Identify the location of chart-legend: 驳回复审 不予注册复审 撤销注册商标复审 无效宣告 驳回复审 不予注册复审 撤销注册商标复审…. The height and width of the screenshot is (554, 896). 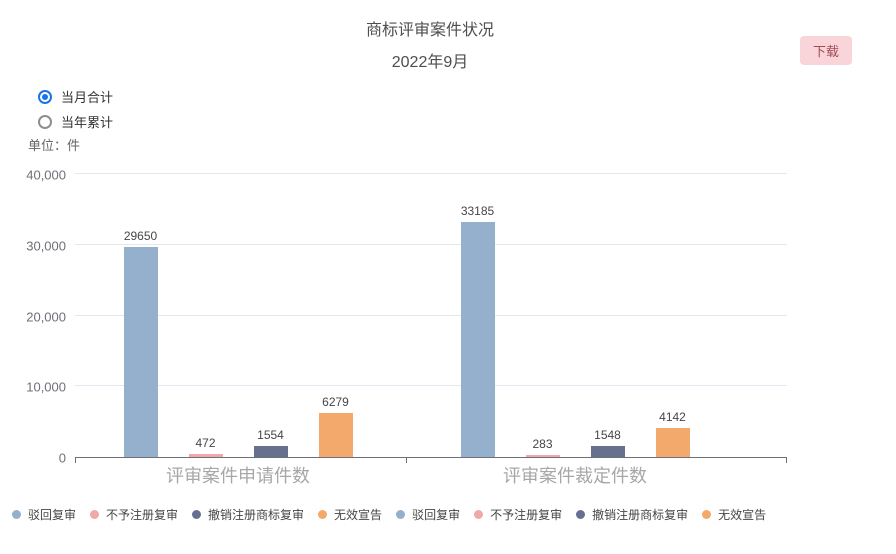
(396, 514).